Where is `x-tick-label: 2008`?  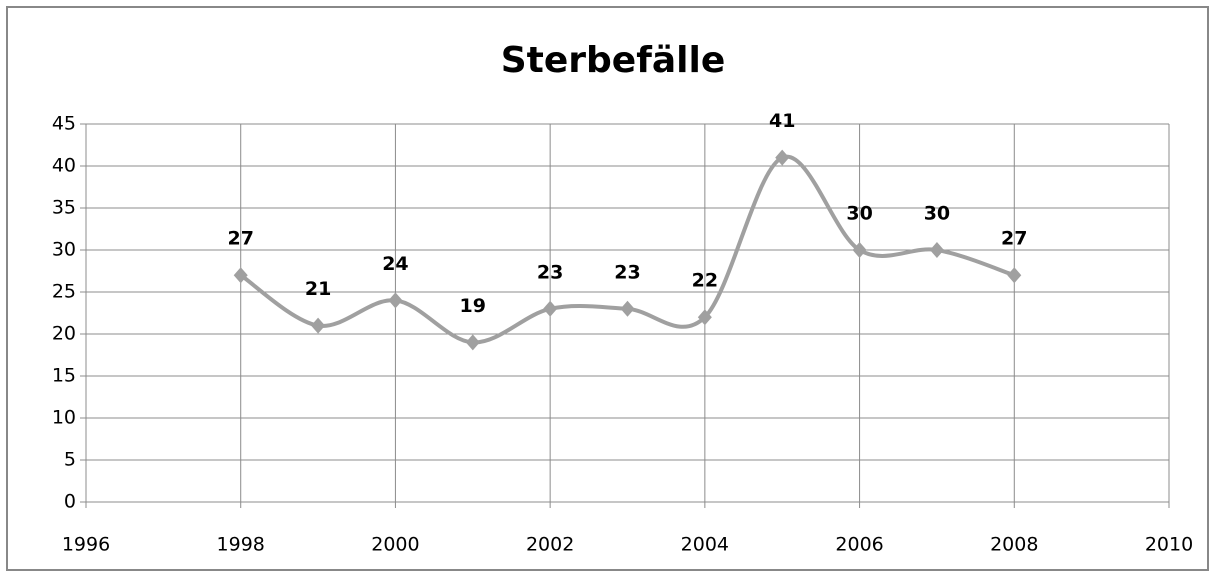 x-tick-label: 2008 is located at coordinates (1014, 545).